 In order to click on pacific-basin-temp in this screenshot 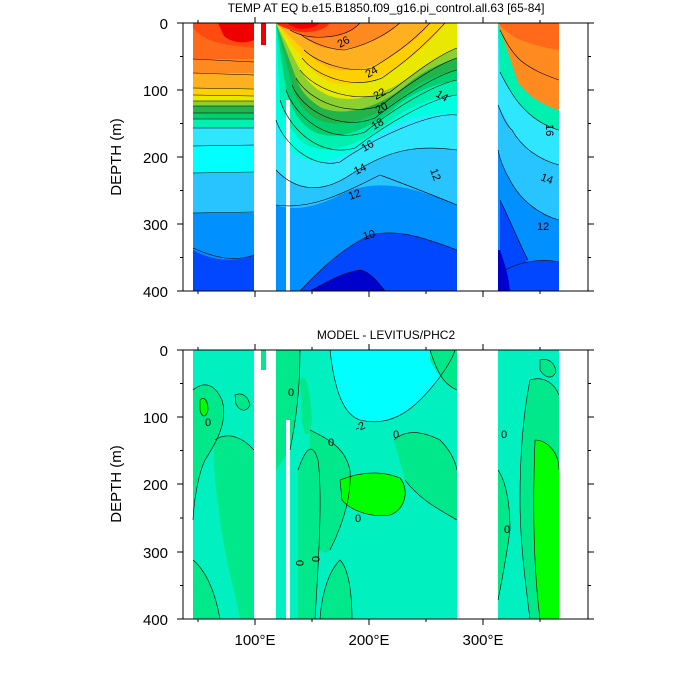, I will do `click(366, 157)`.